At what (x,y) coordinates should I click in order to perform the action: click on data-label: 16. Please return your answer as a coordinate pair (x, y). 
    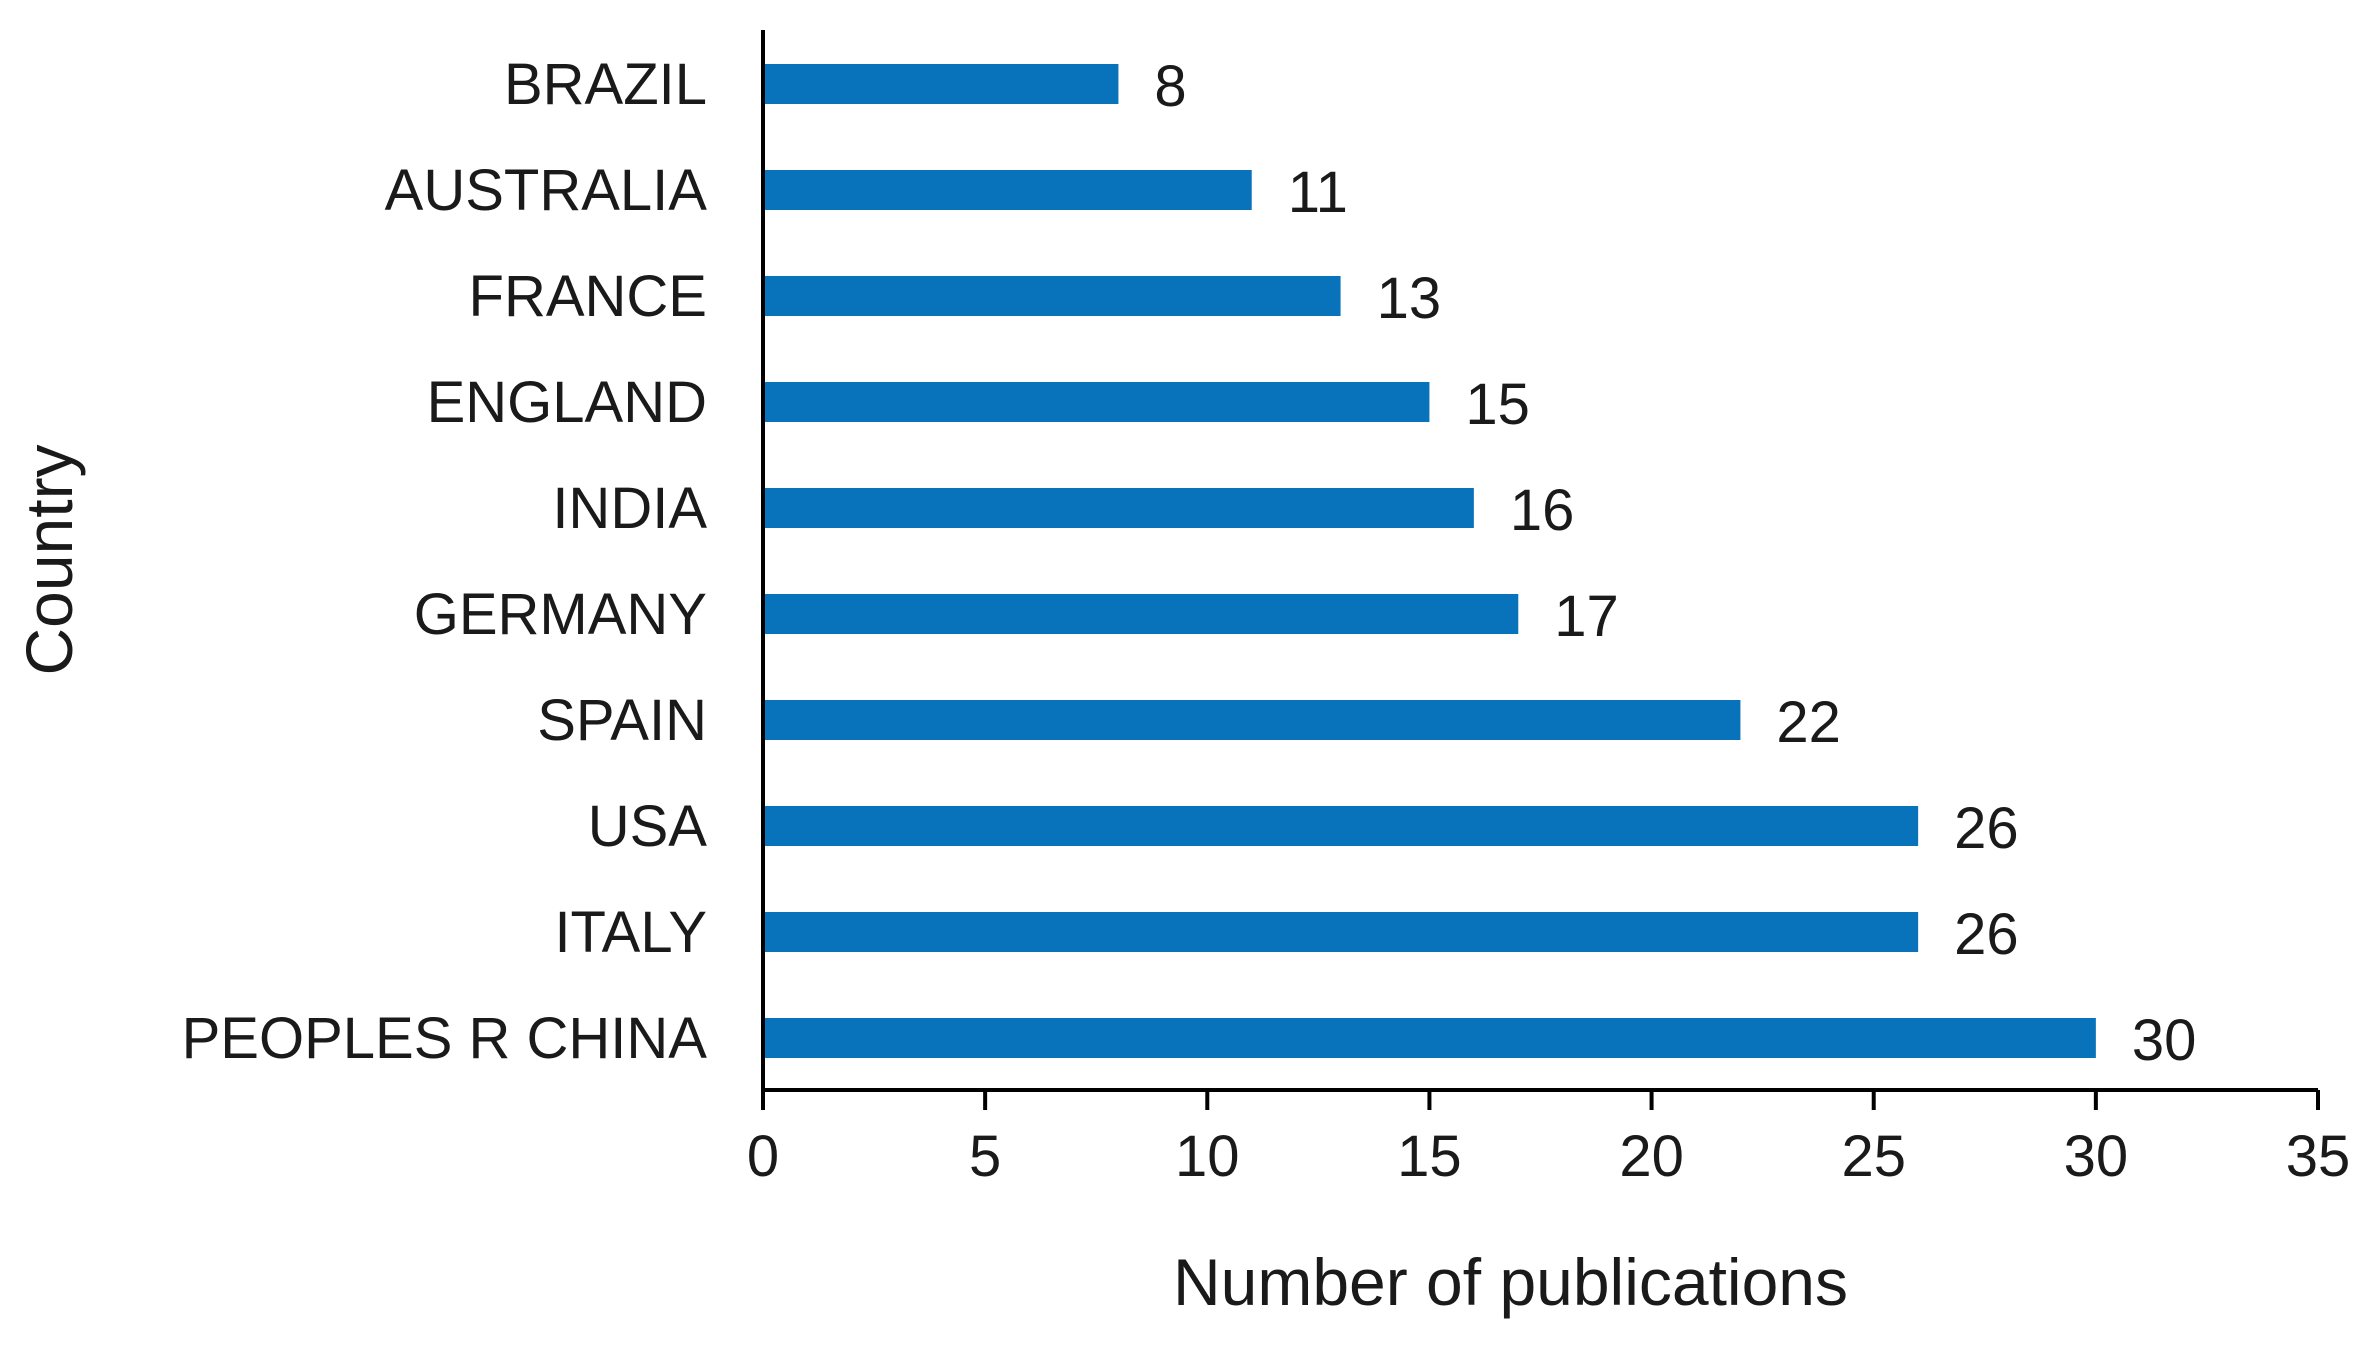
    Looking at the image, I should click on (1542, 510).